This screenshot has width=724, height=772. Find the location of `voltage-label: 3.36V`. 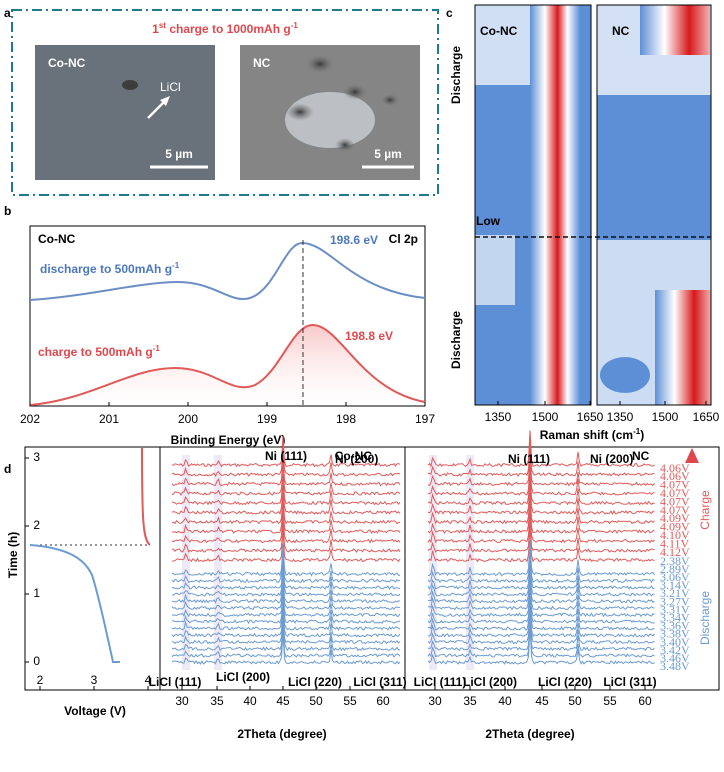

voltage-label: 3.36V is located at coordinates (675, 626).